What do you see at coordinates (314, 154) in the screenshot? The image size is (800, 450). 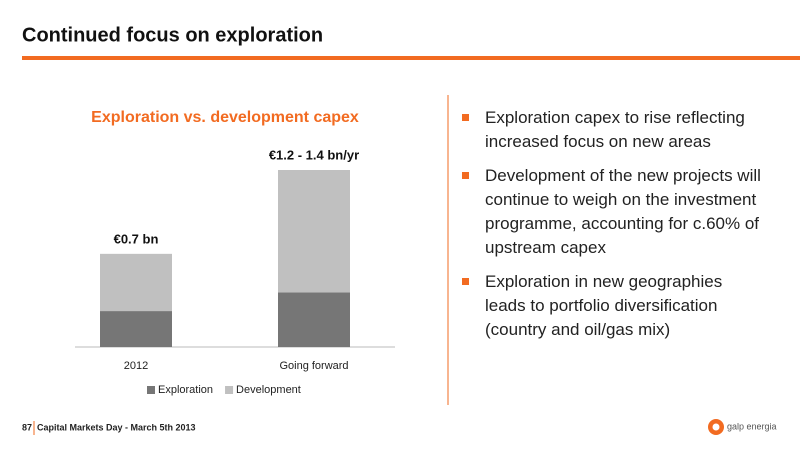 I see `total-label: €1.2 - 1.4 bn/yr` at bounding box center [314, 154].